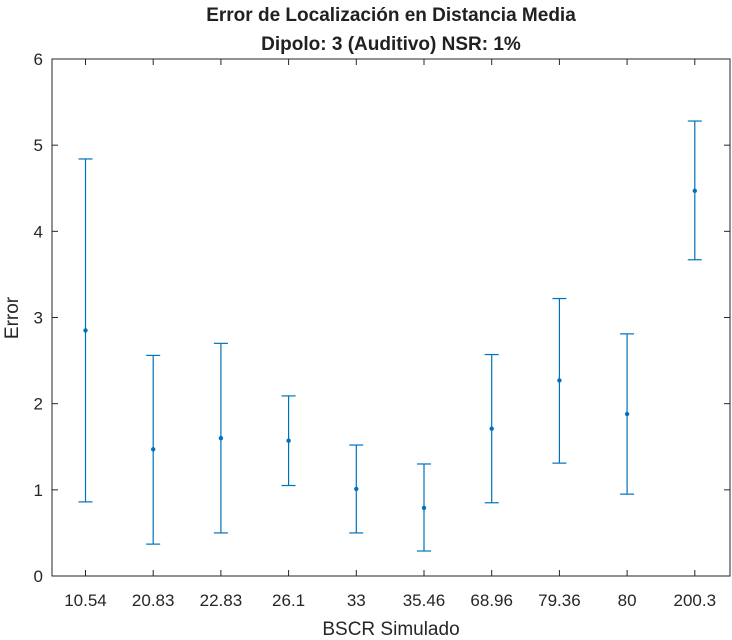  What do you see at coordinates (424, 600) in the screenshot?
I see `x-tick-label-5: 35.46` at bounding box center [424, 600].